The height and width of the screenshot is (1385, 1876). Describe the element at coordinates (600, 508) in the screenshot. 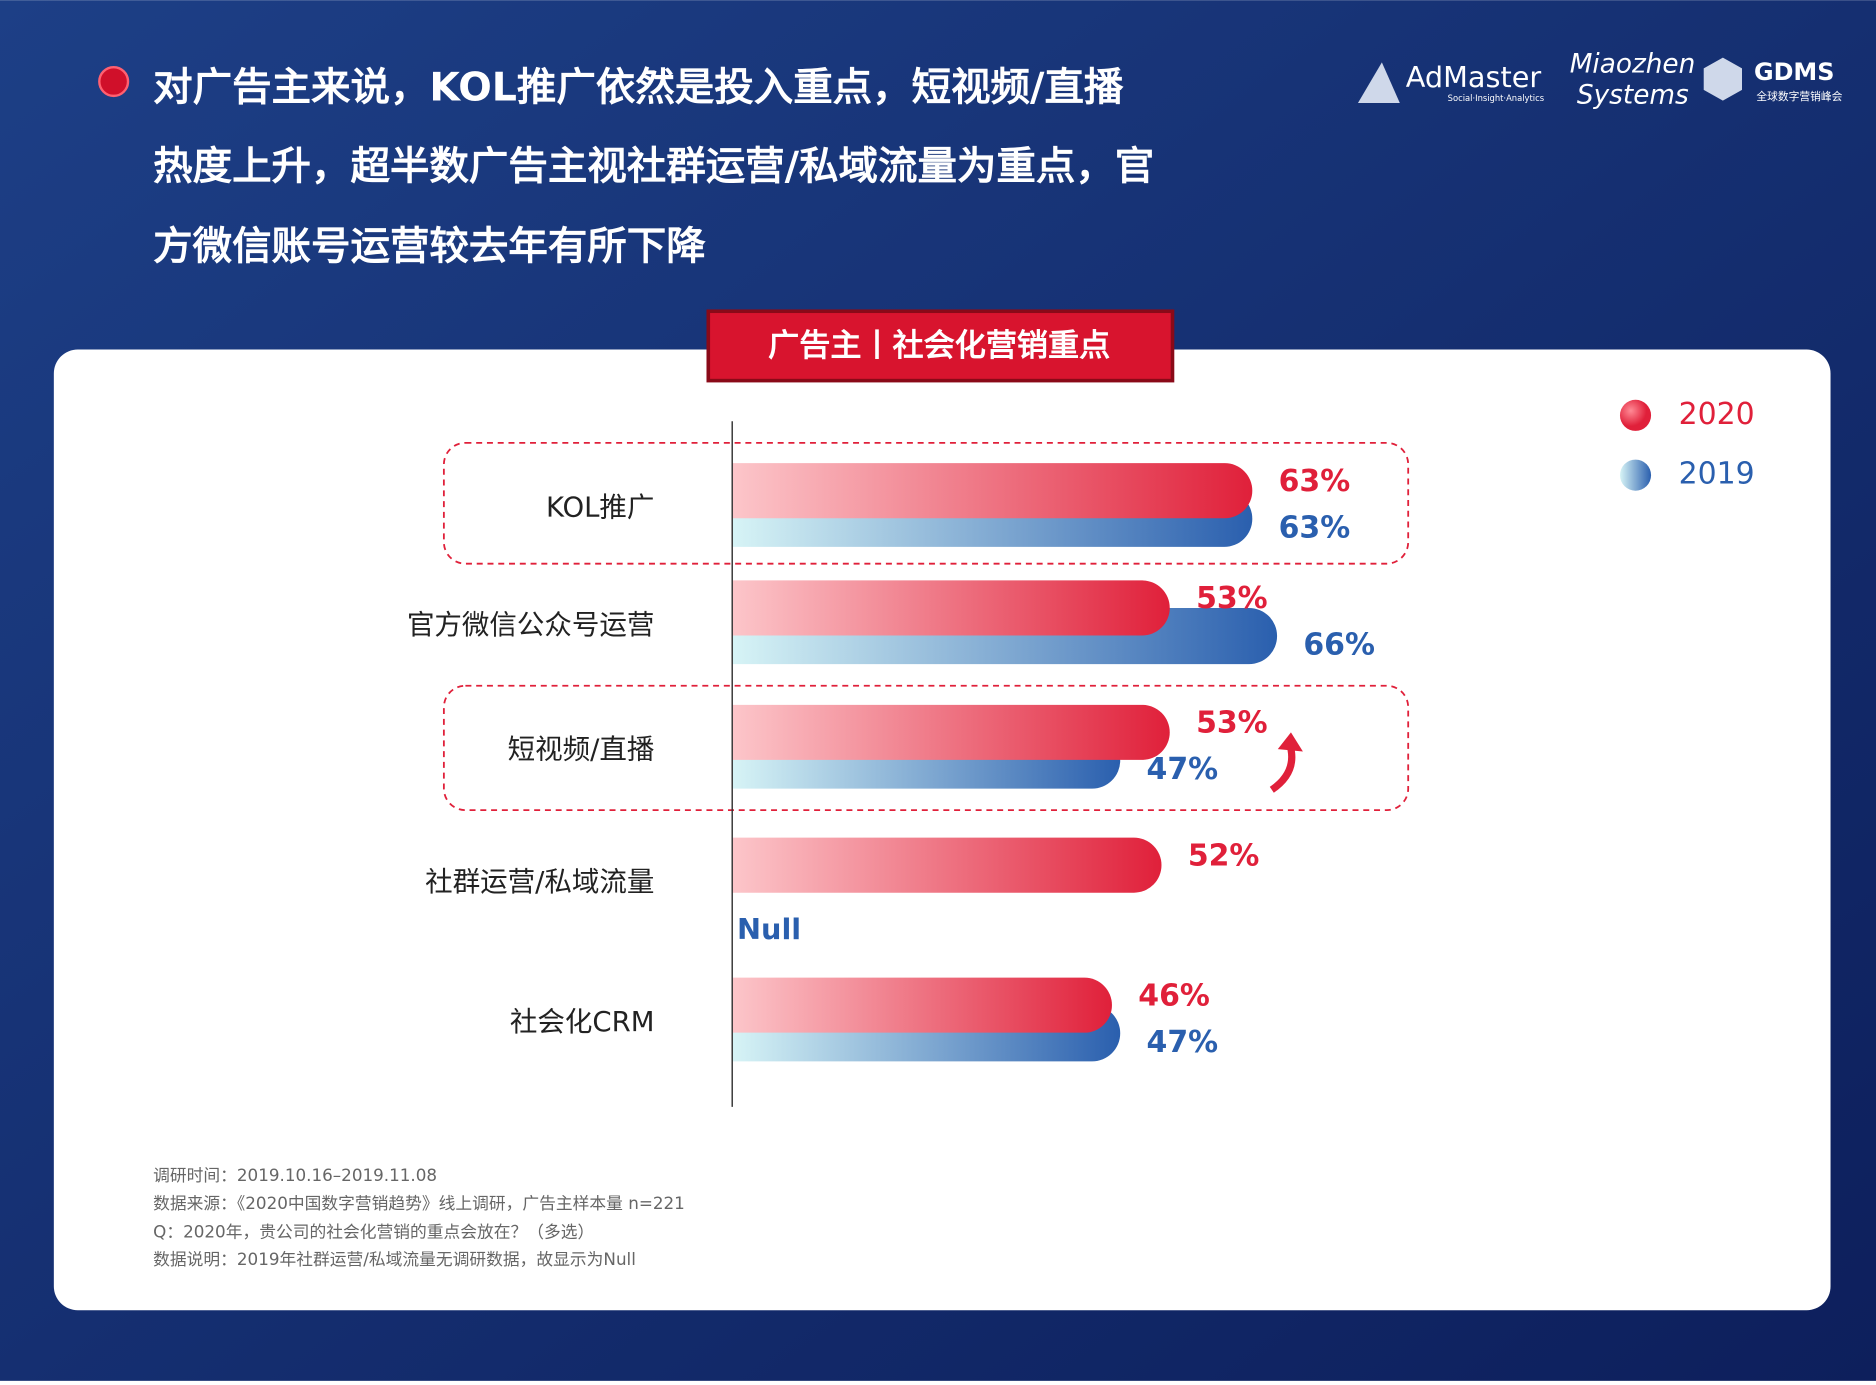

I see `category-label: KOL推广` at that location.